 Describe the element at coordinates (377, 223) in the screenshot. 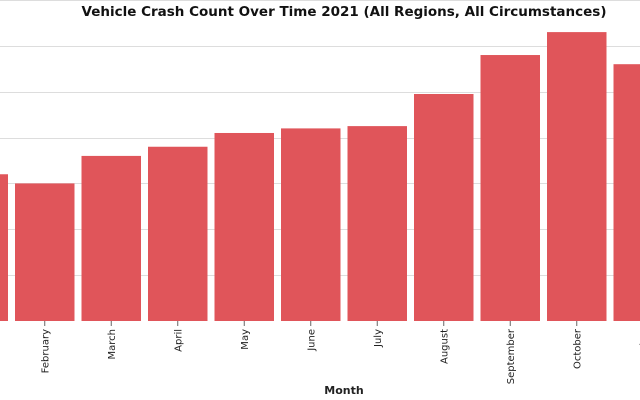

I see `bar-july` at that location.